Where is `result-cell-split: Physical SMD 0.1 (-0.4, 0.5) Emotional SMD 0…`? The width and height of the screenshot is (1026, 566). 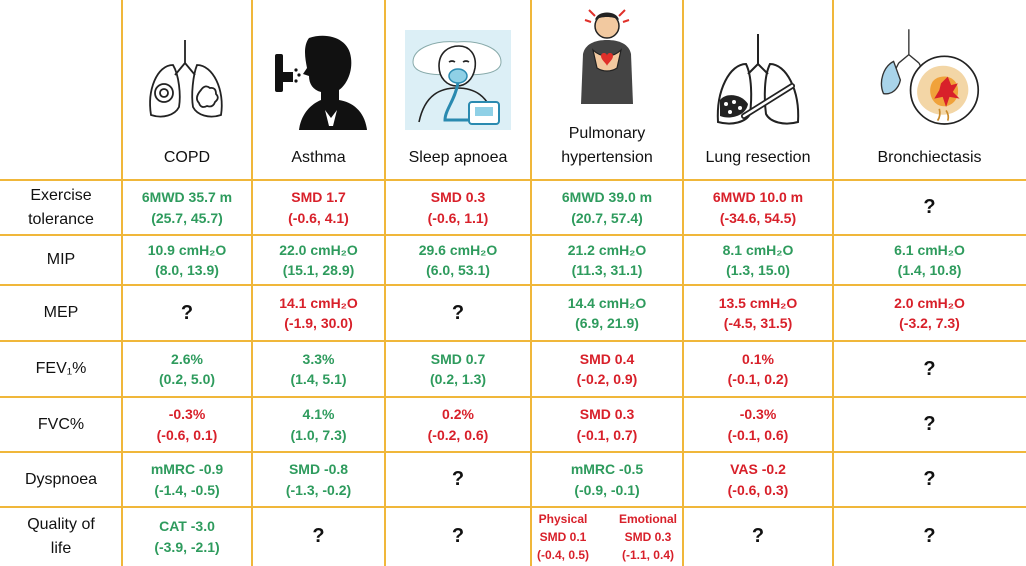 result-cell-split: Physical SMD 0.1 (-0.4, 0.5) Emotional SMD 0… is located at coordinates (607, 536).